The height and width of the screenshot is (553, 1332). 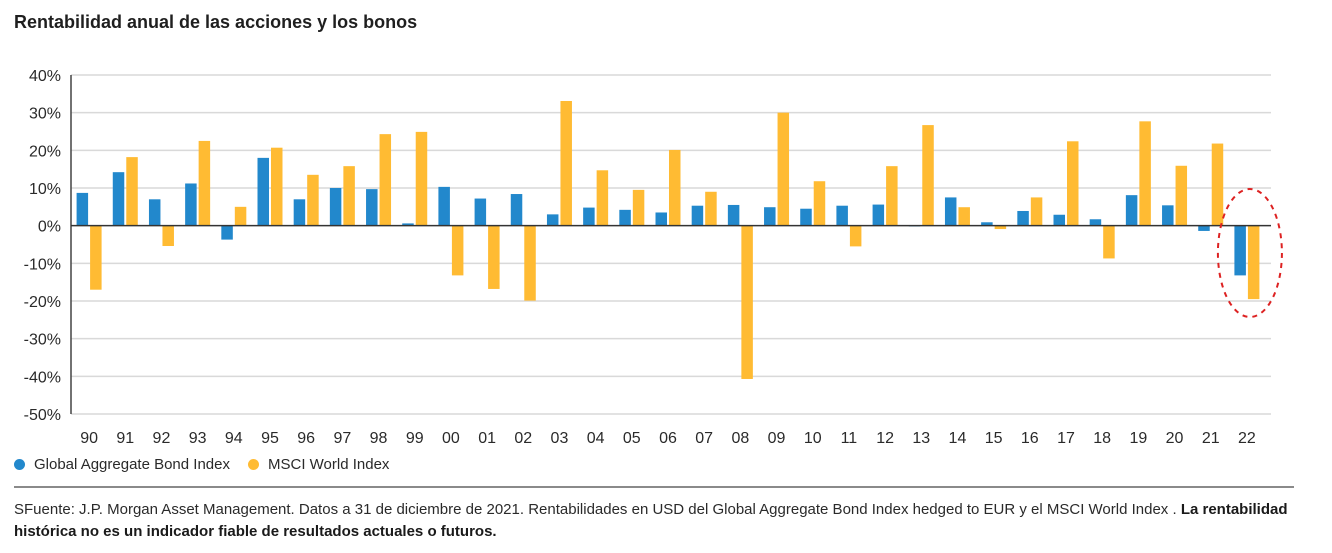 What do you see at coordinates (49, 227) in the screenshot?
I see `y-tick-label: 0%` at bounding box center [49, 227].